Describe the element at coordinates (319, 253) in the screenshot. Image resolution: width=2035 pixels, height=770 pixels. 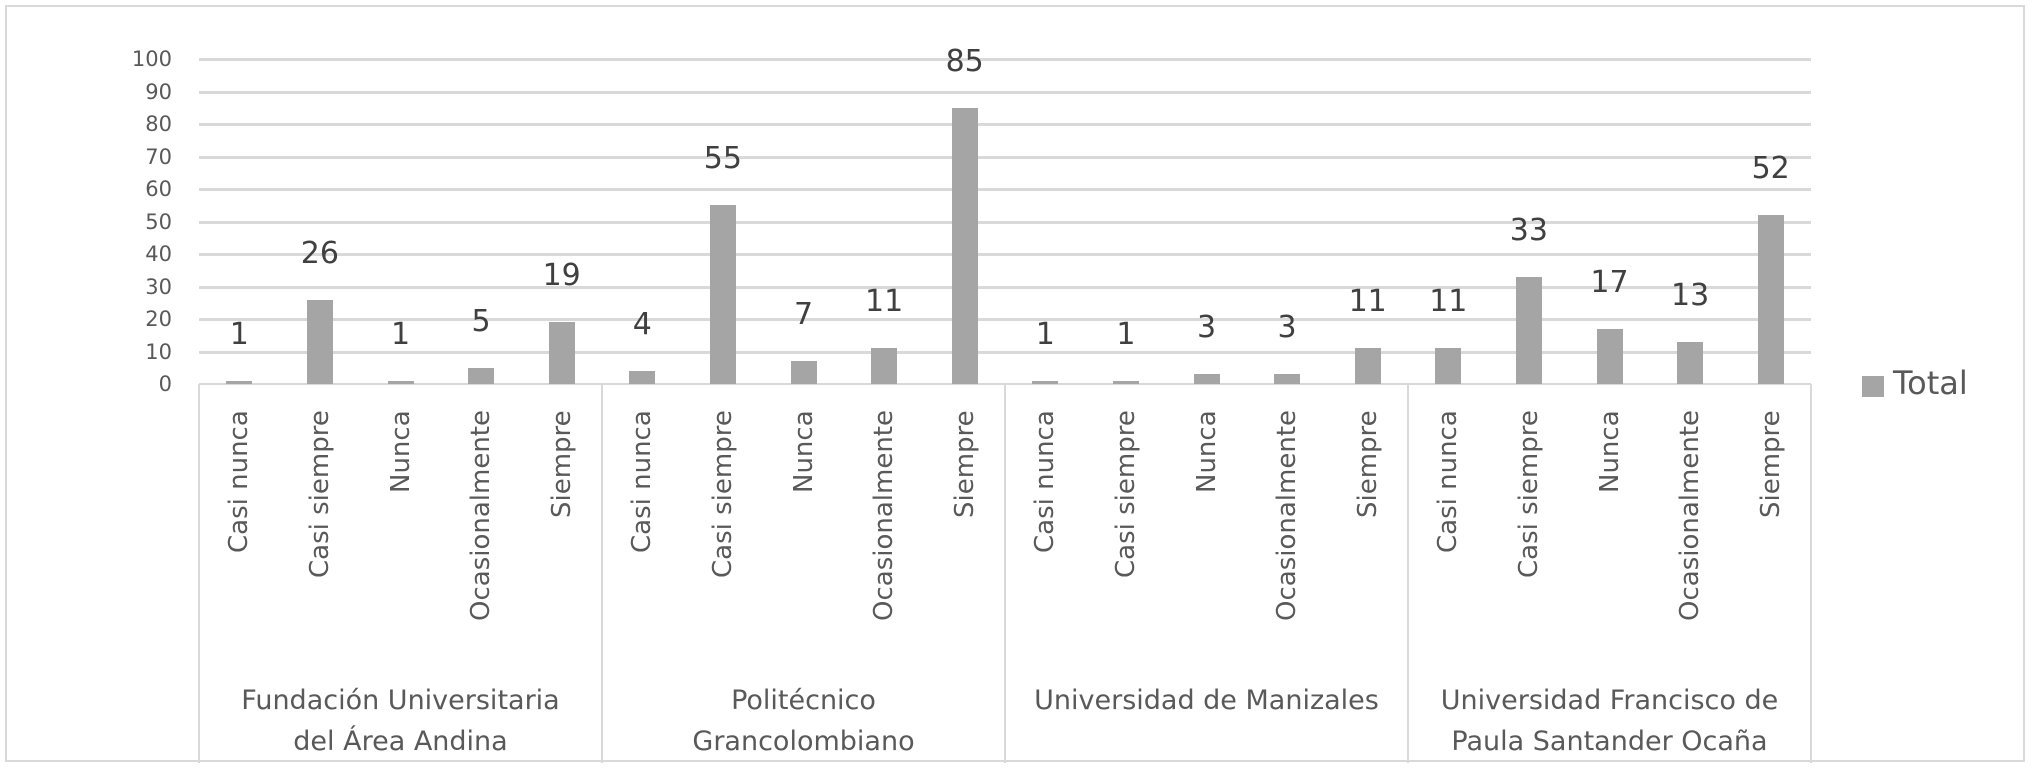
I see `data-label: 26` at that location.